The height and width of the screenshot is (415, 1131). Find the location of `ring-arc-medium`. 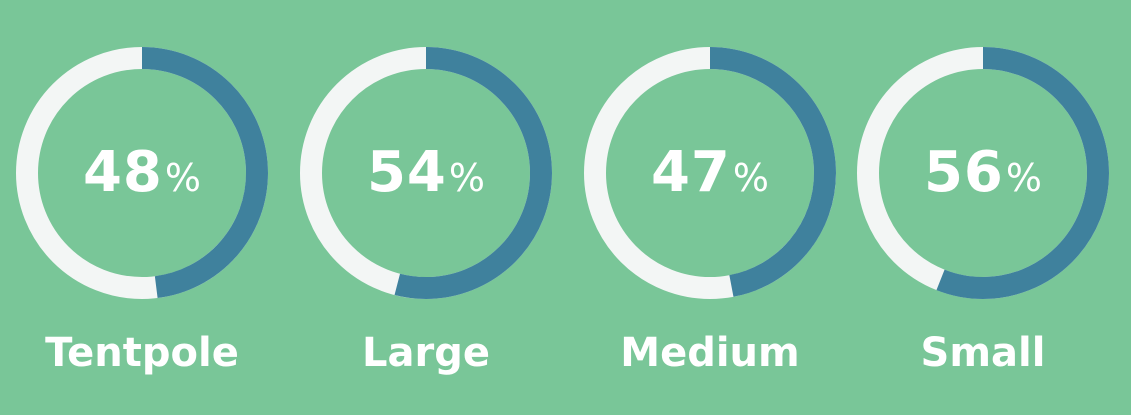

ring-arc-medium is located at coordinates (710, 173).